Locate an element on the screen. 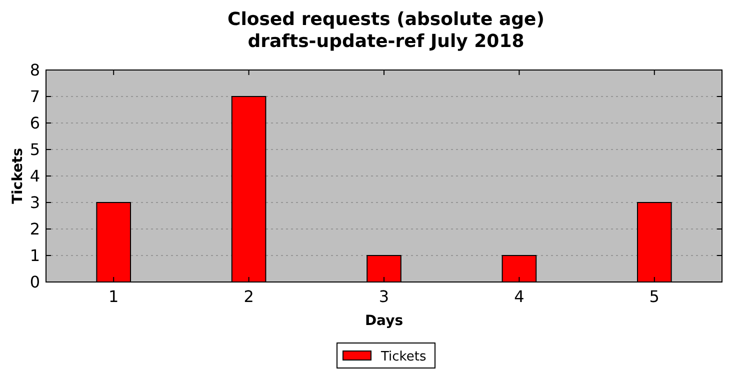 The image size is (732, 378). y-tick-label: 3 is located at coordinates (35, 202).